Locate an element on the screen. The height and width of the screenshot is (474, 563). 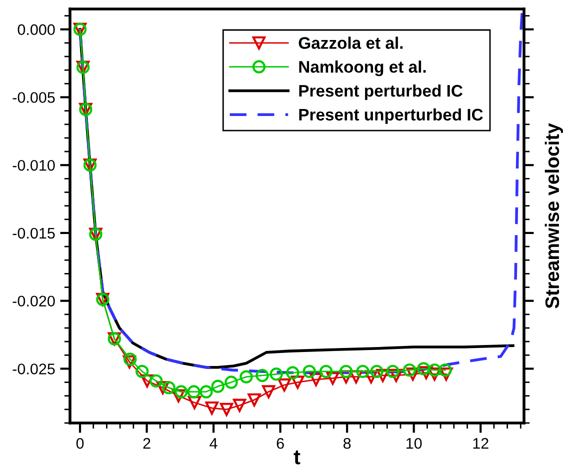
y-axis-title: Streamwise velocity is located at coordinates (553, 215).